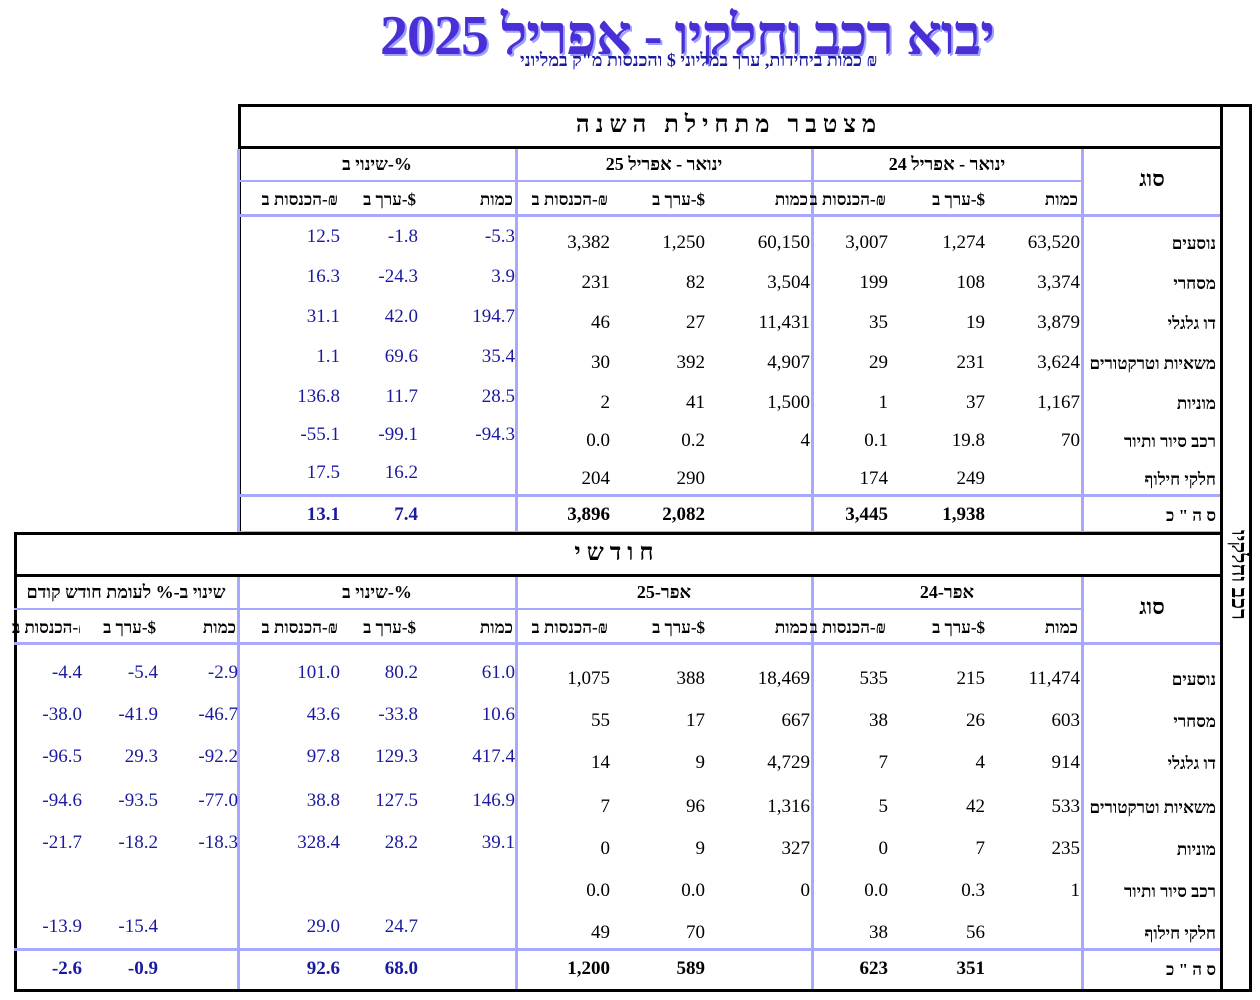 This screenshot has width=1260, height=1000. Describe the element at coordinates (588, 514) in the screenshot. I see `total-cell: 3,896` at that location.